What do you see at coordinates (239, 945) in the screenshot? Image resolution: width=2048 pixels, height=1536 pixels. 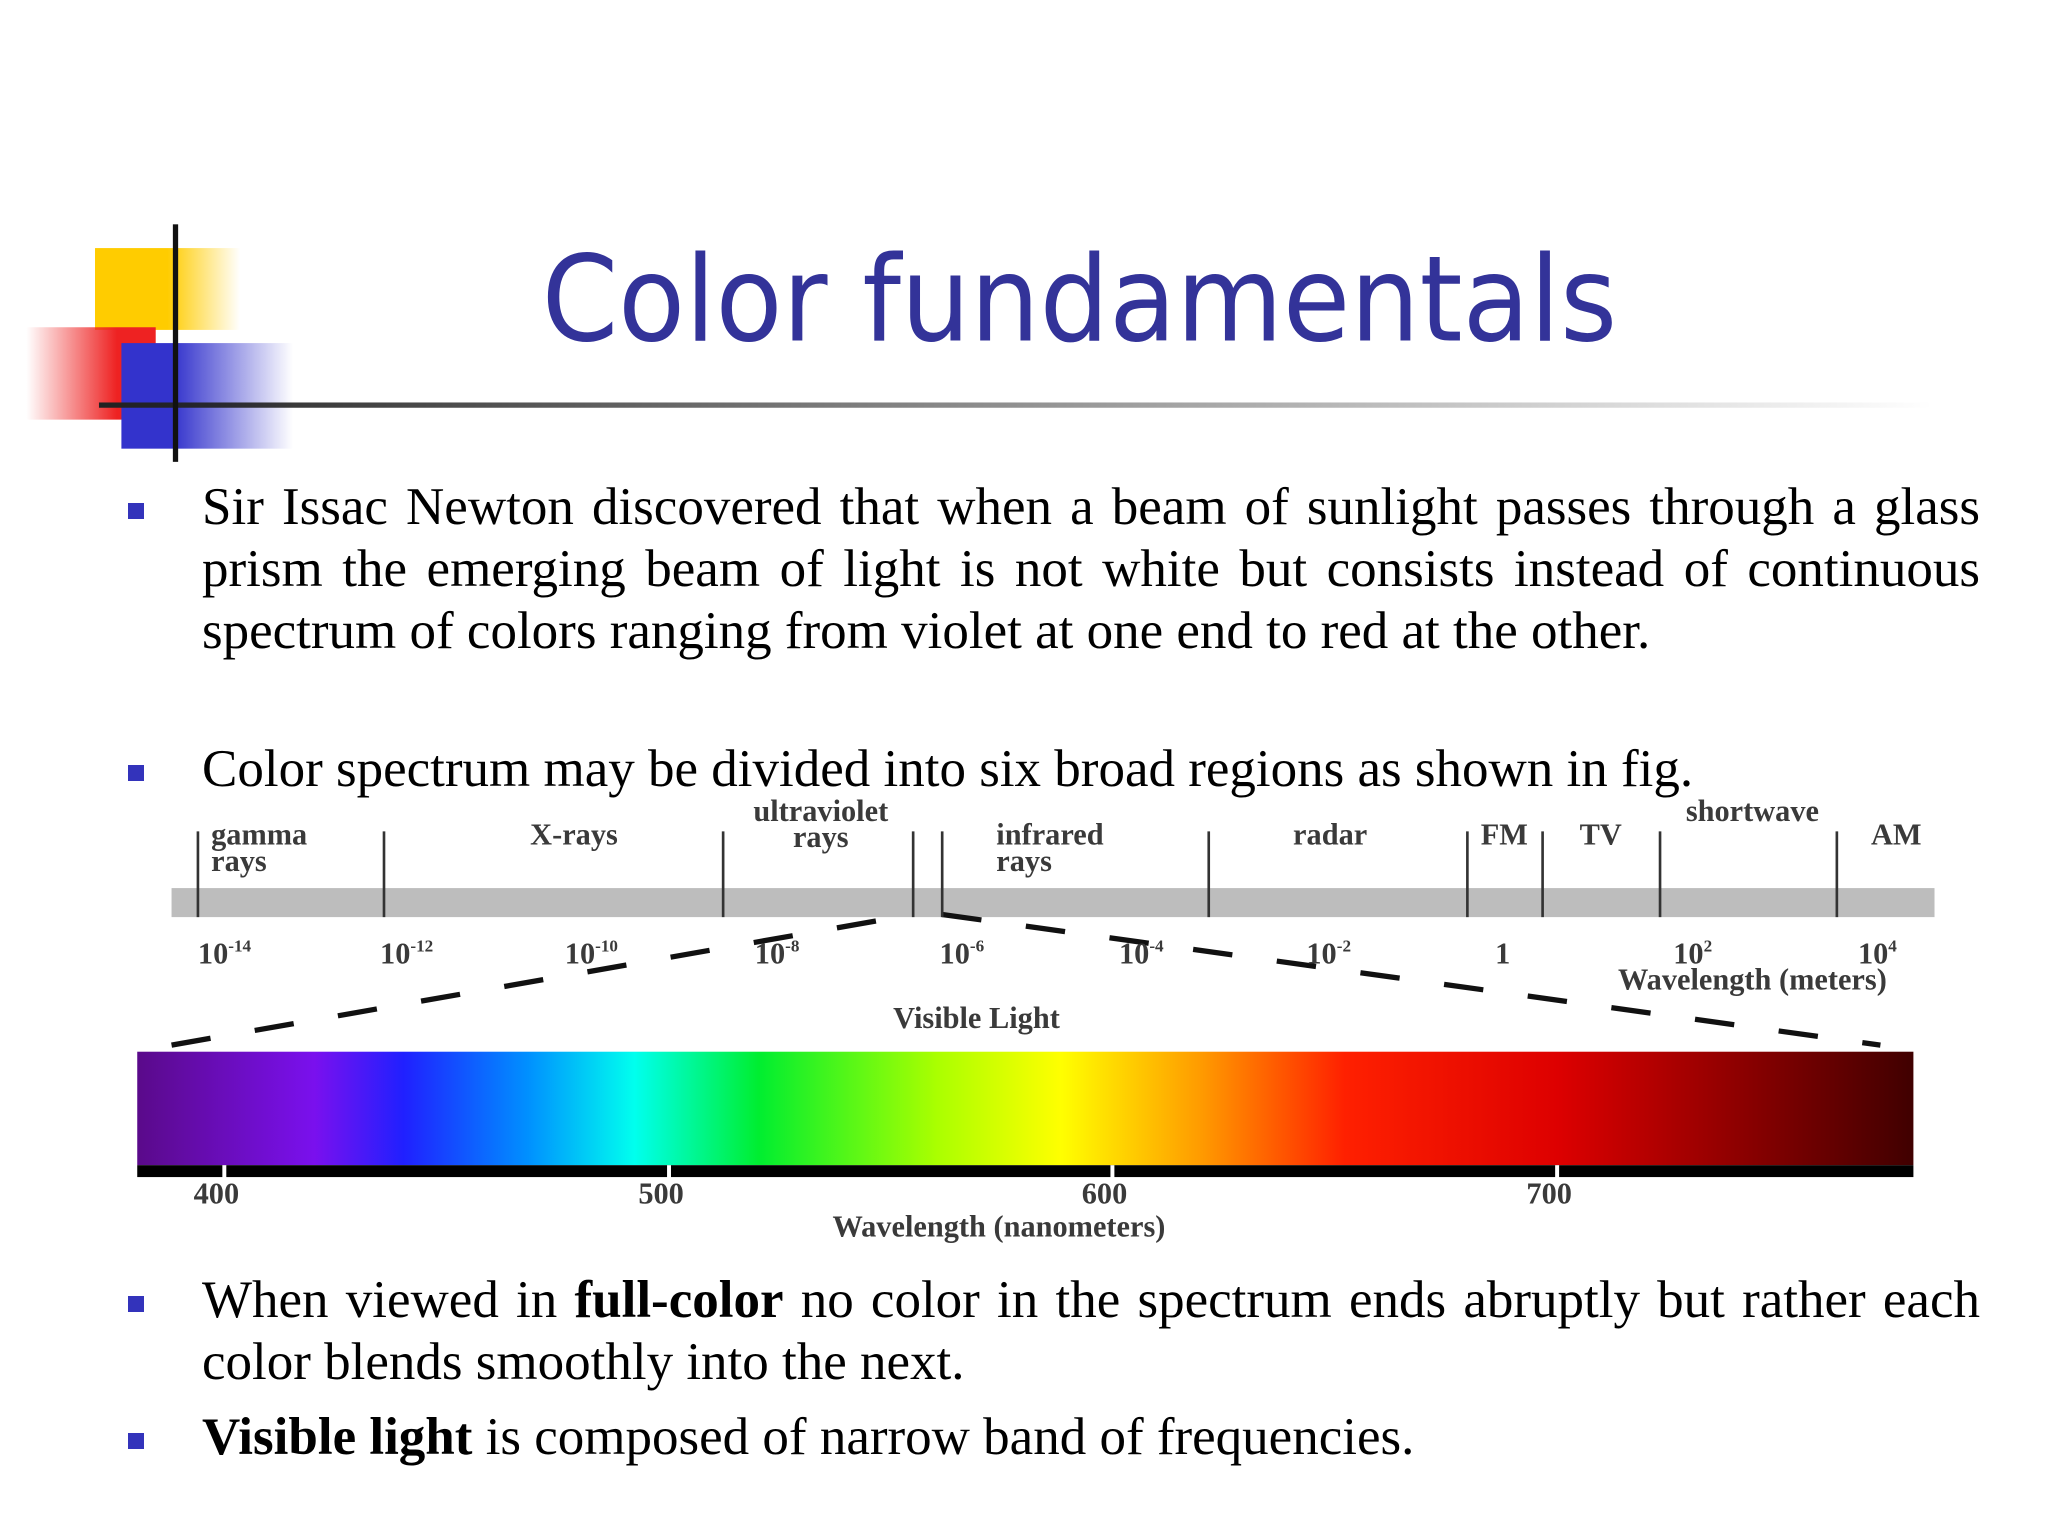 I see `scale-exponent: -14` at bounding box center [239, 945].